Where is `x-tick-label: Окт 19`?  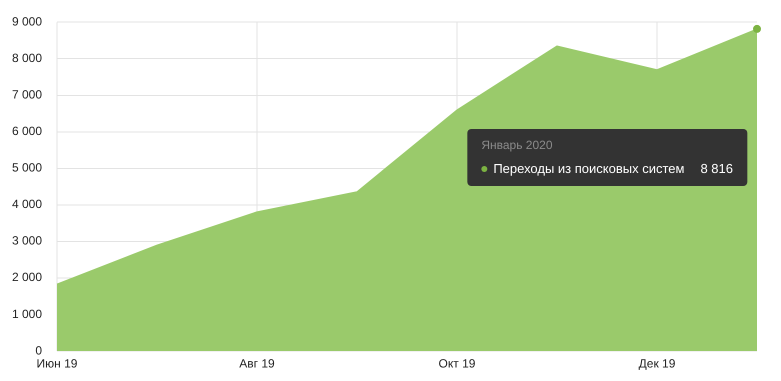 x-tick-label: Окт 19 is located at coordinates (457, 363).